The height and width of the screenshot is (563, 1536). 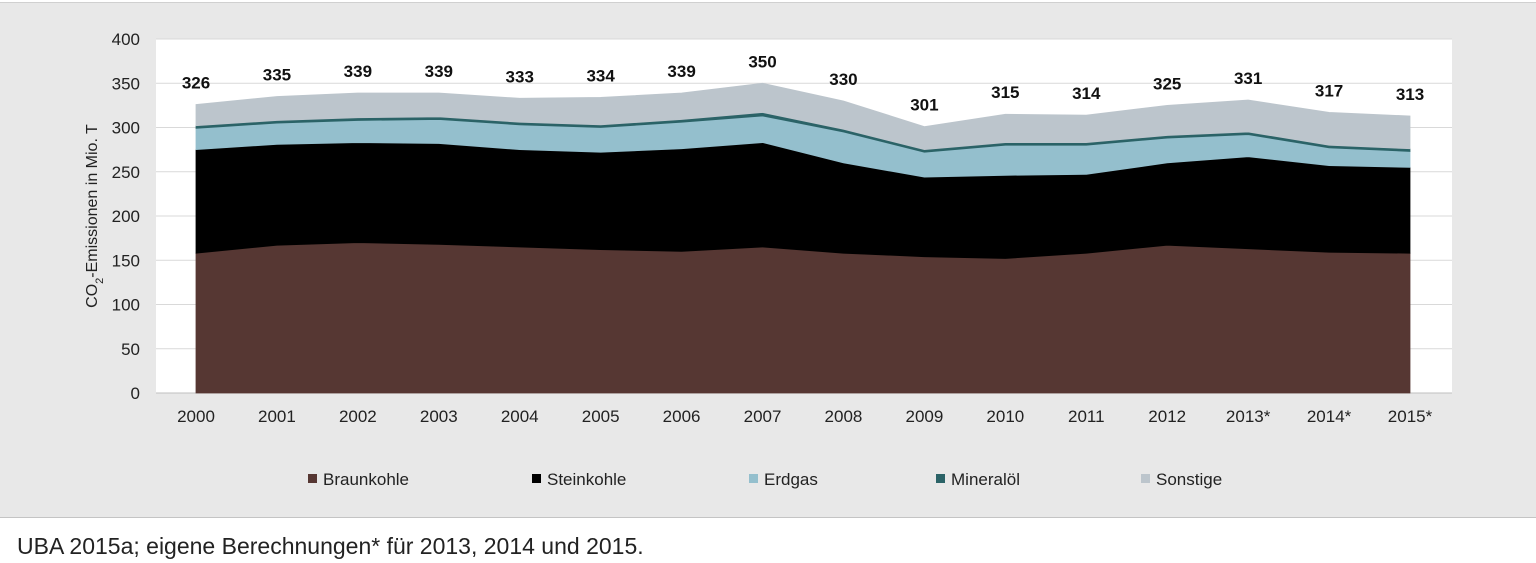 What do you see at coordinates (1005, 416) in the screenshot?
I see `x-tick-2010: 2010` at bounding box center [1005, 416].